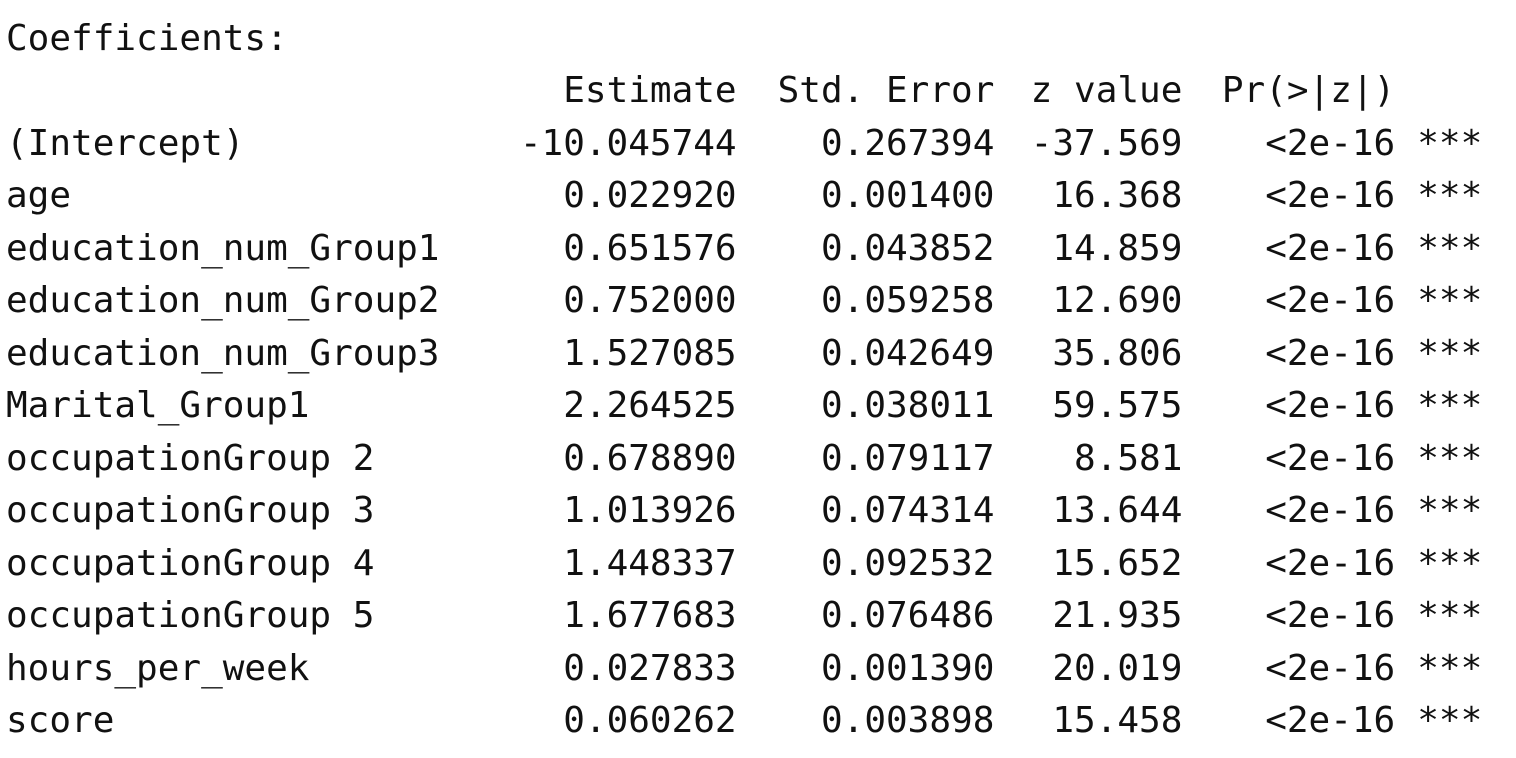 The image size is (1516, 758). What do you see at coordinates (907, 353) in the screenshot?
I see `std-error-value: 0.042649` at bounding box center [907, 353].